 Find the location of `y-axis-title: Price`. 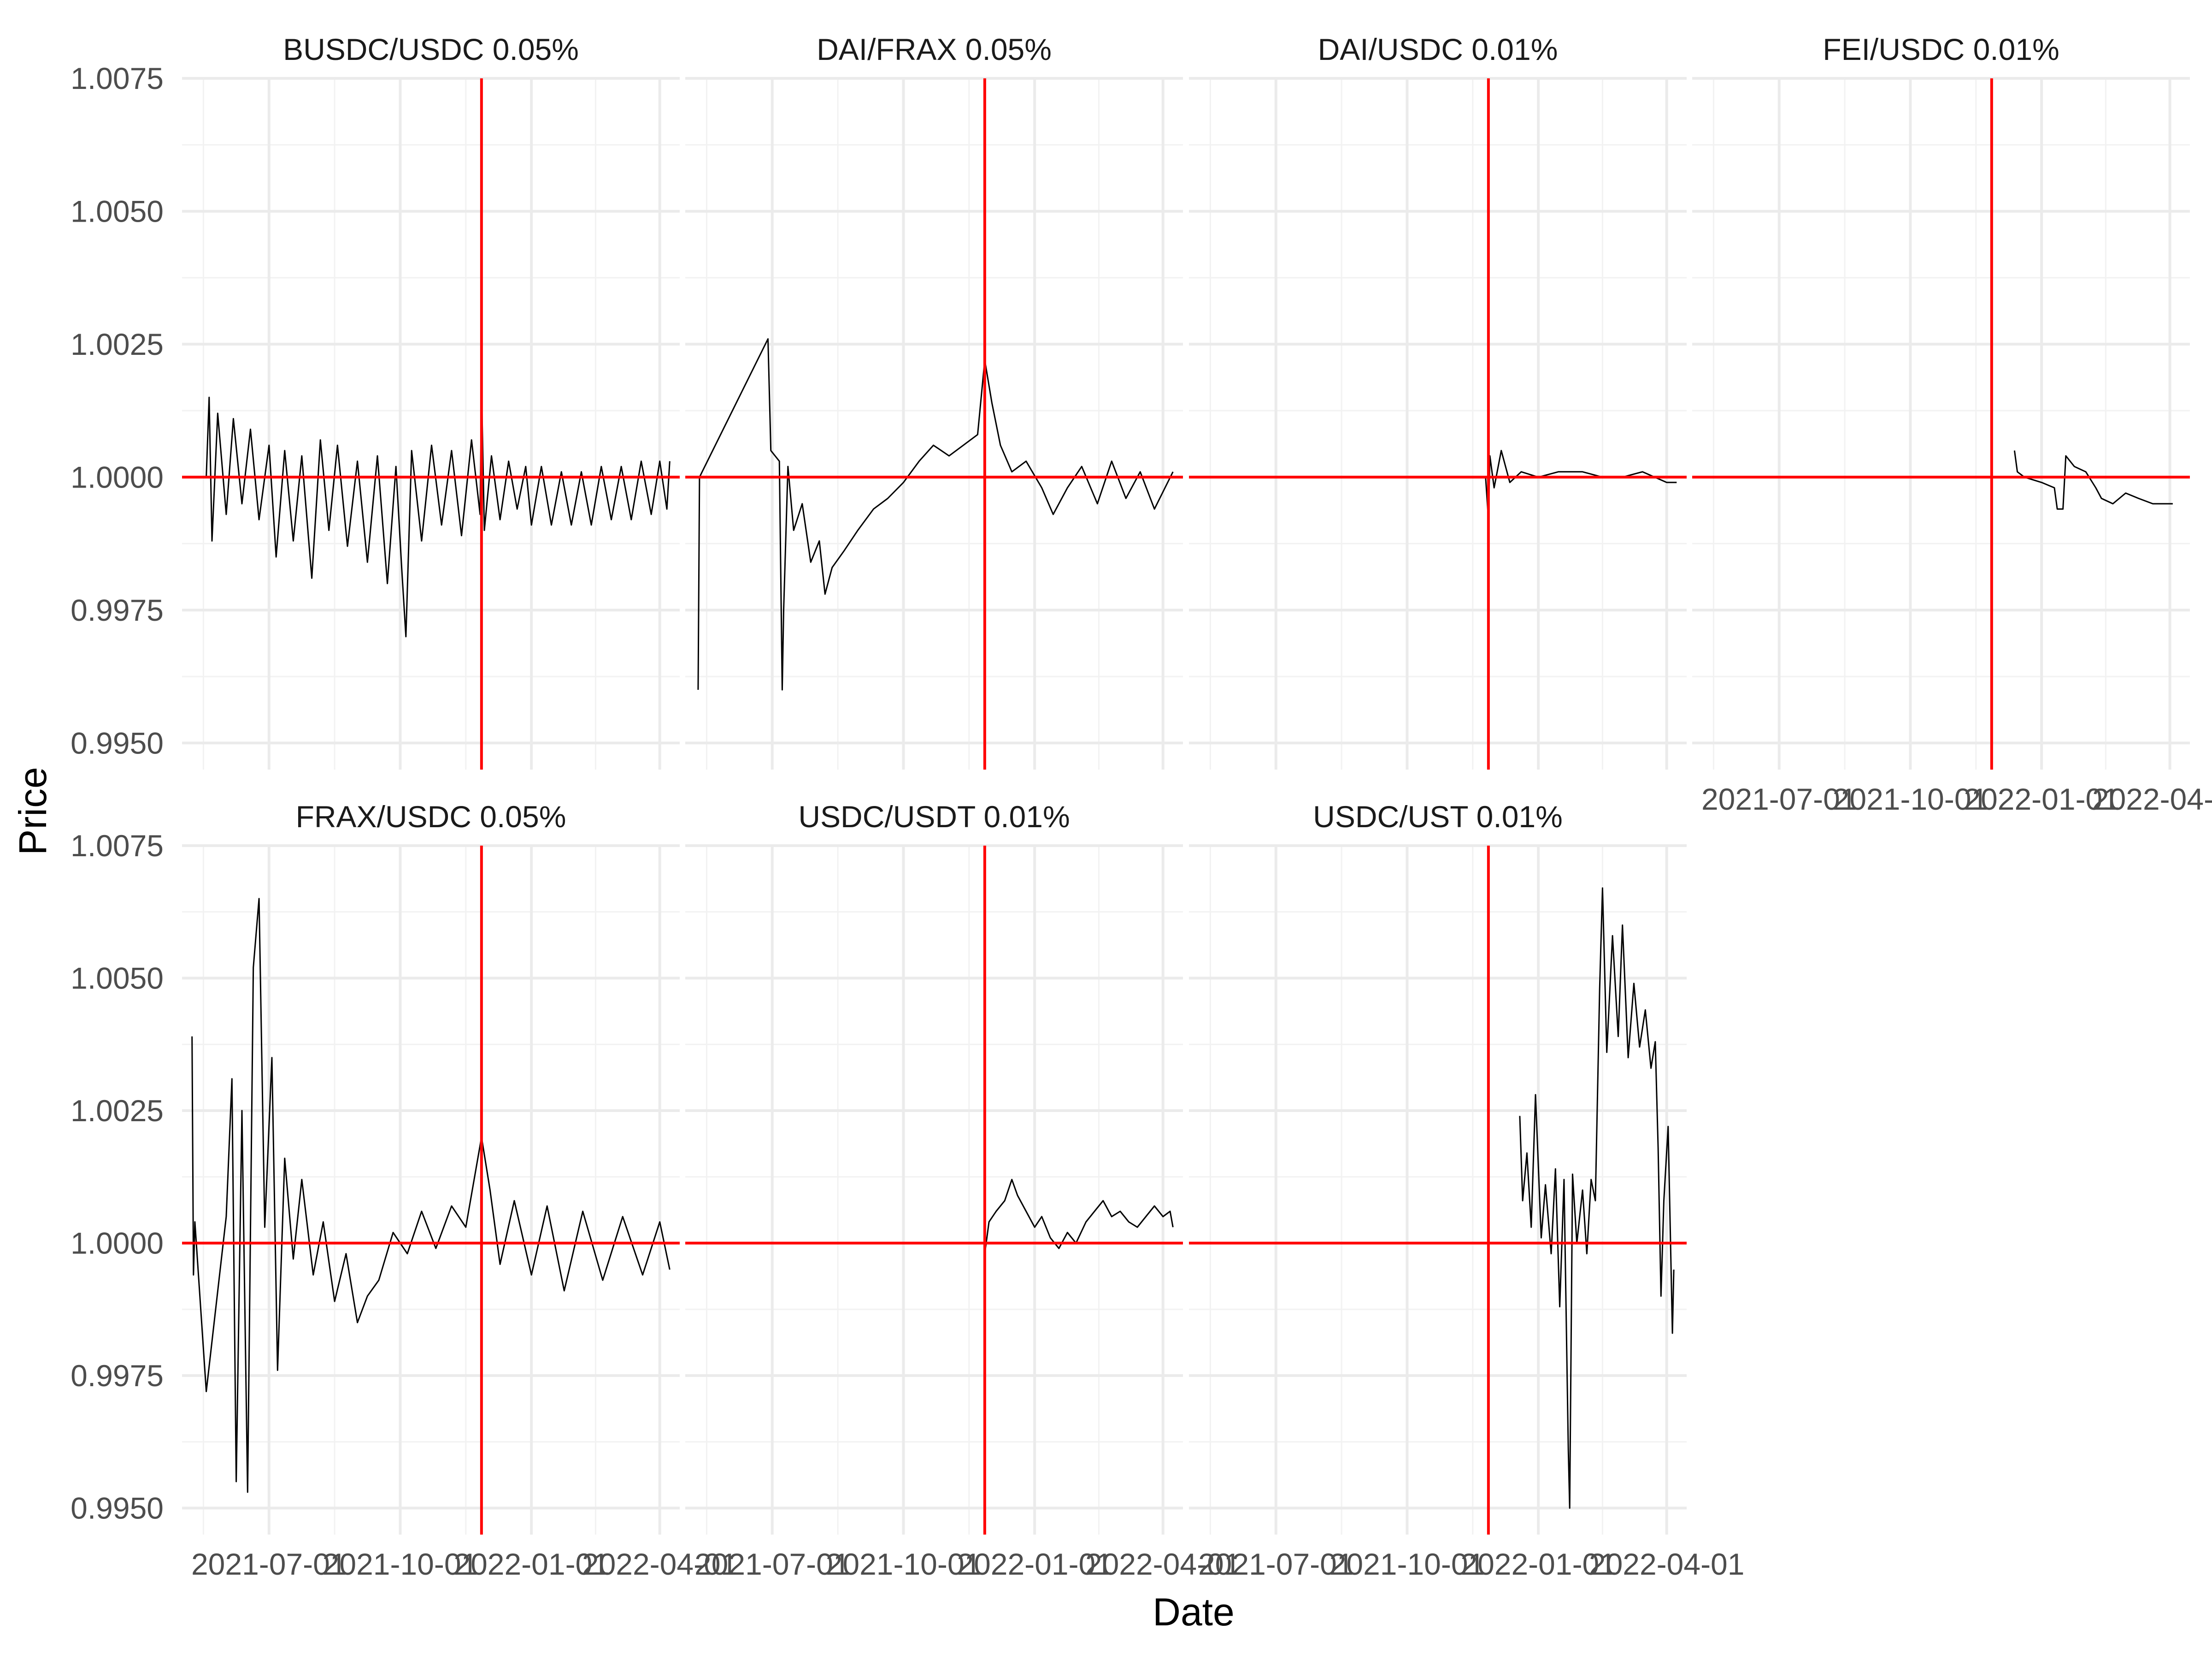

y-axis-title: Price is located at coordinates (32, 811).